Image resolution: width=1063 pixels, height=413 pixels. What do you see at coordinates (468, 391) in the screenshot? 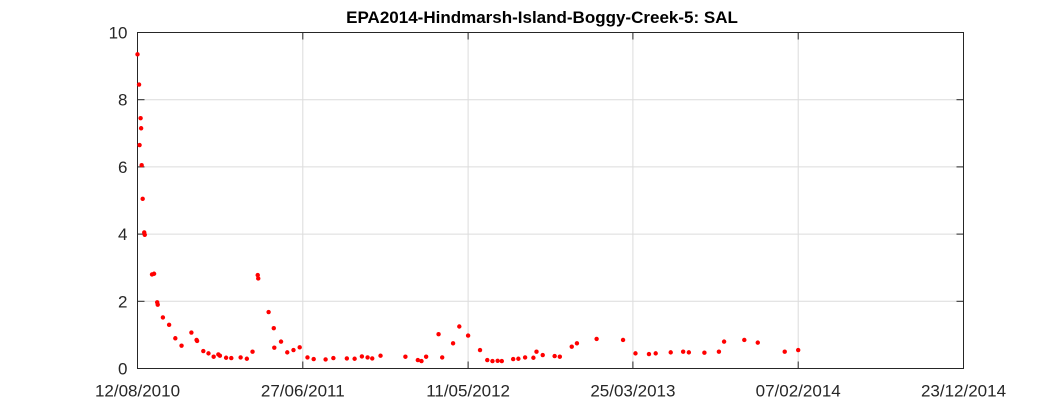
I see `x-tick-label: 11/05/2012` at bounding box center [468, 391].